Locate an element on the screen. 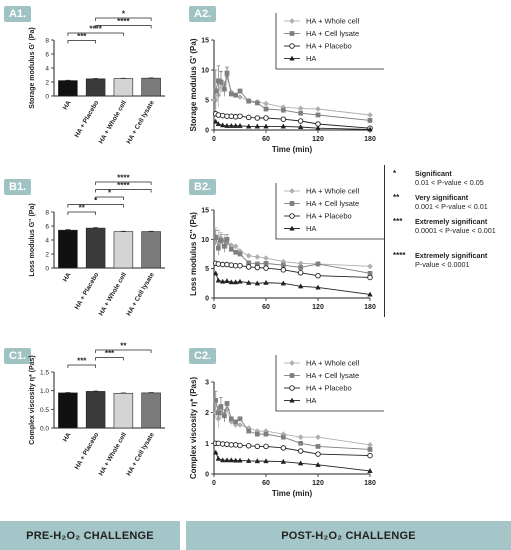 The image size is (511, 550). series-circle is located at coordinates (292, 449).